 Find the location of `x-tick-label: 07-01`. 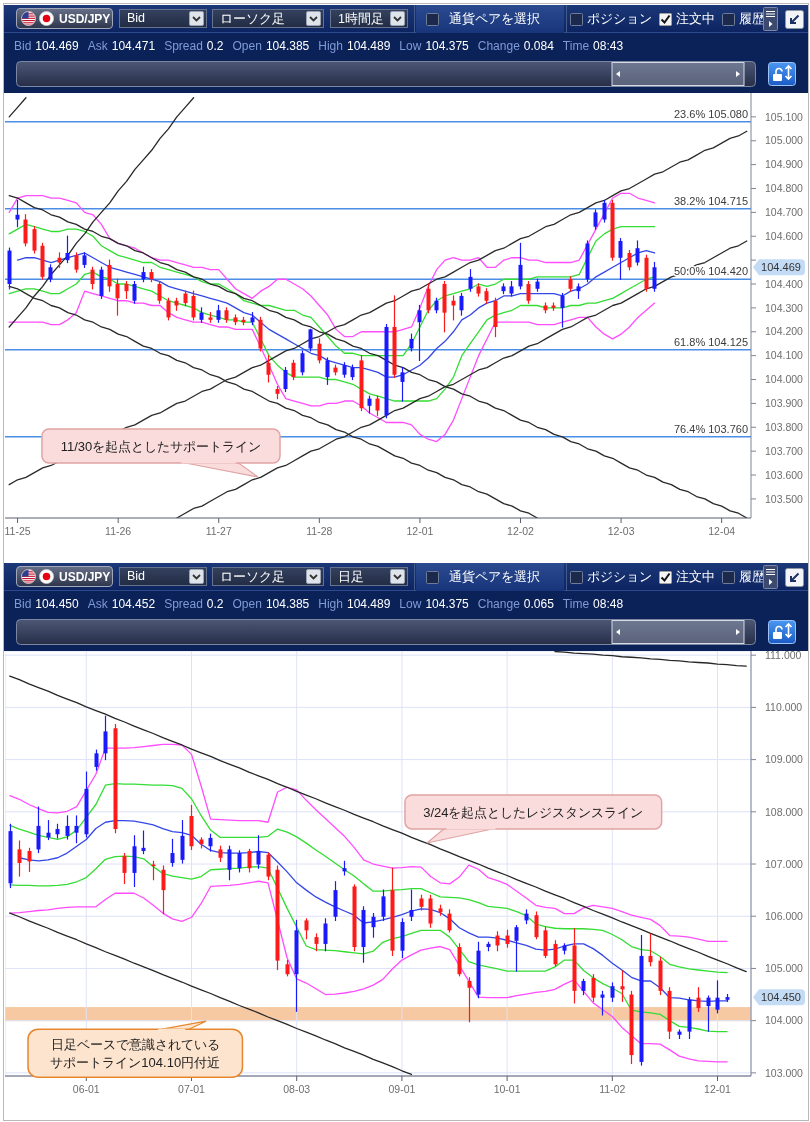

x-tick-label: 07-01 is located at coordinates (192, 1089).